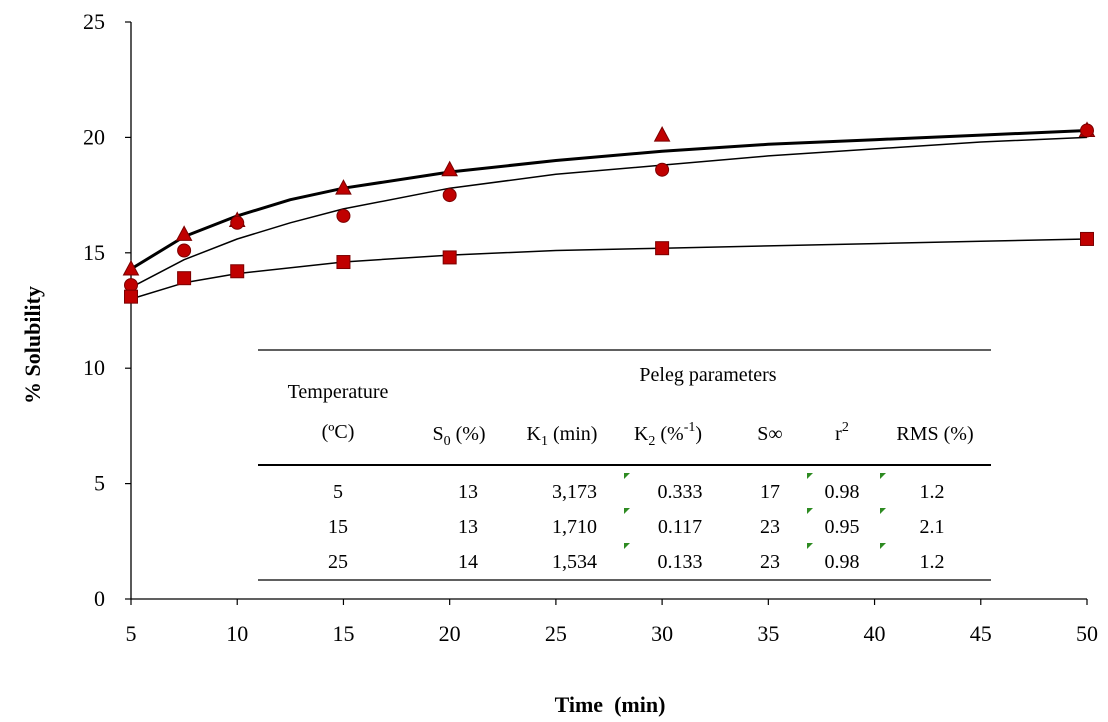  Describe the element at coordinates (338, 492) in the screenshot. I see `table-cell: 5` at that location.